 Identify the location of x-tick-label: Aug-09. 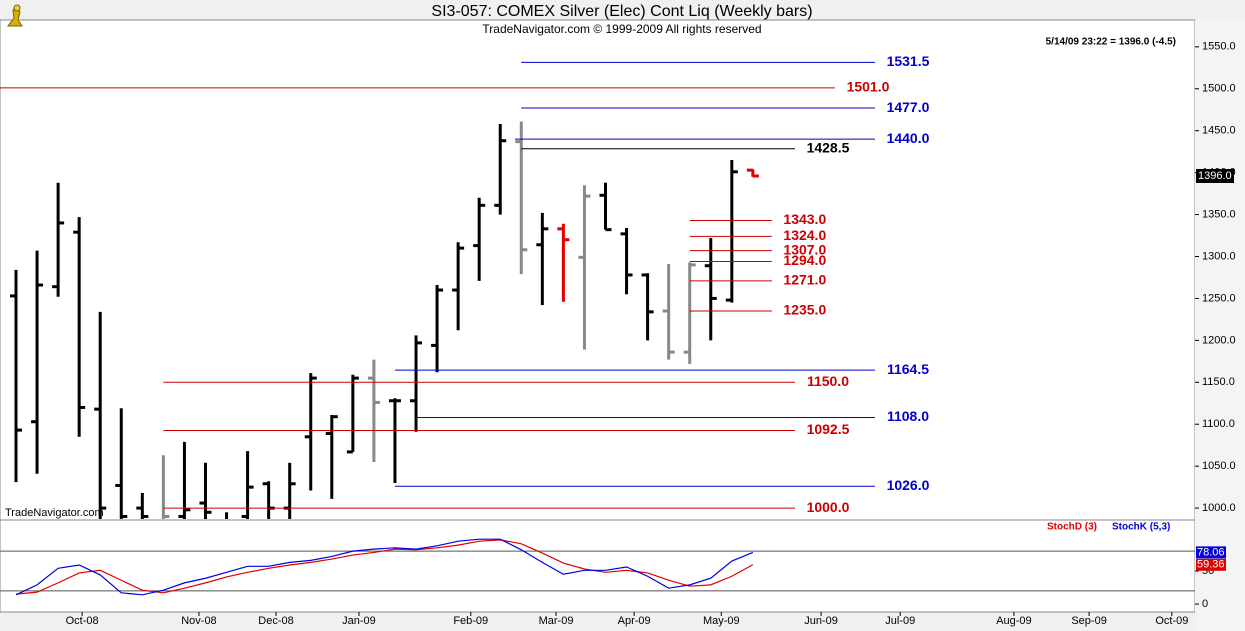
(1013, 621).